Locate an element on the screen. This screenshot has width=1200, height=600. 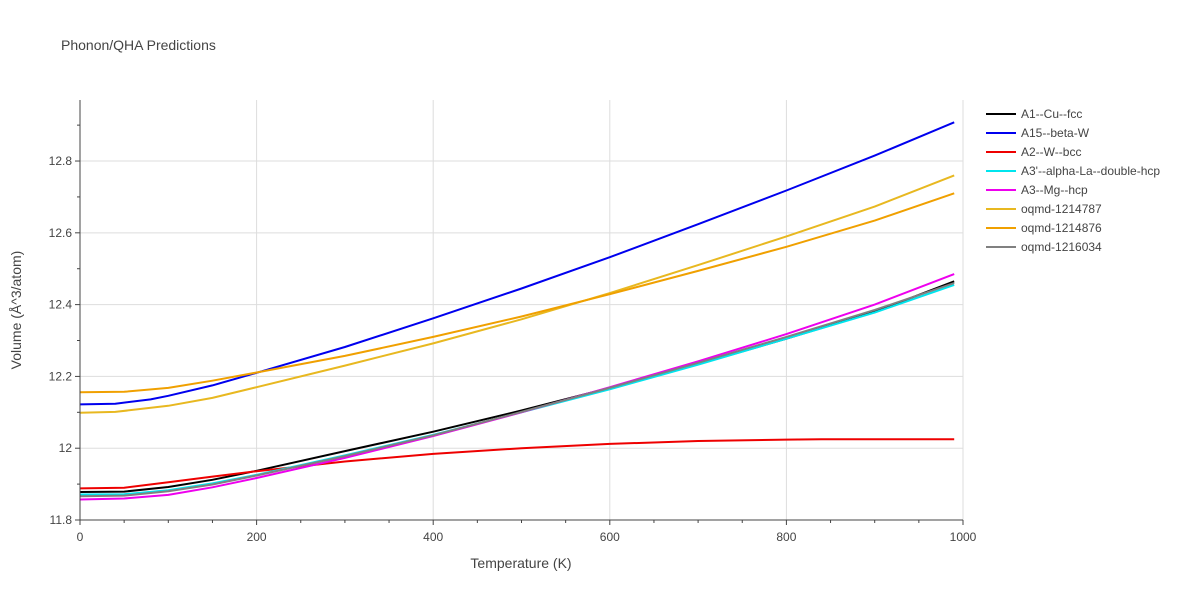
x-tick-label: 800 is located at coordinates (786, 537).